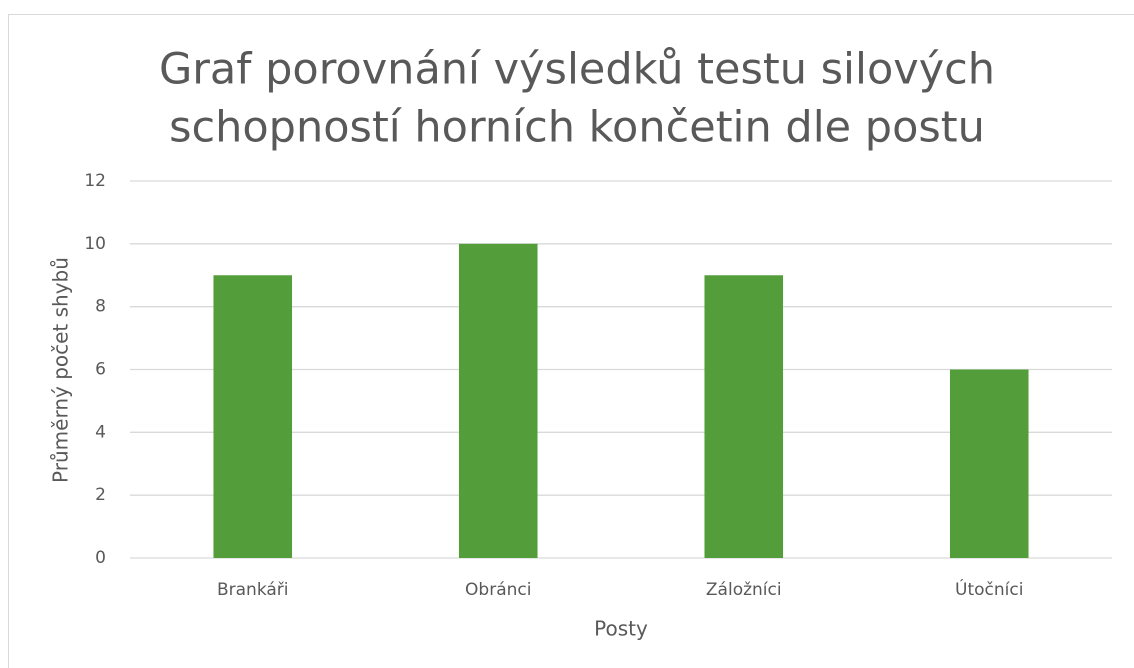 This screenshot has height=668, width=1134. Describe the element at coordinates (100, 432) in the screenshot. I see `y-tick-label: 4` at that location.